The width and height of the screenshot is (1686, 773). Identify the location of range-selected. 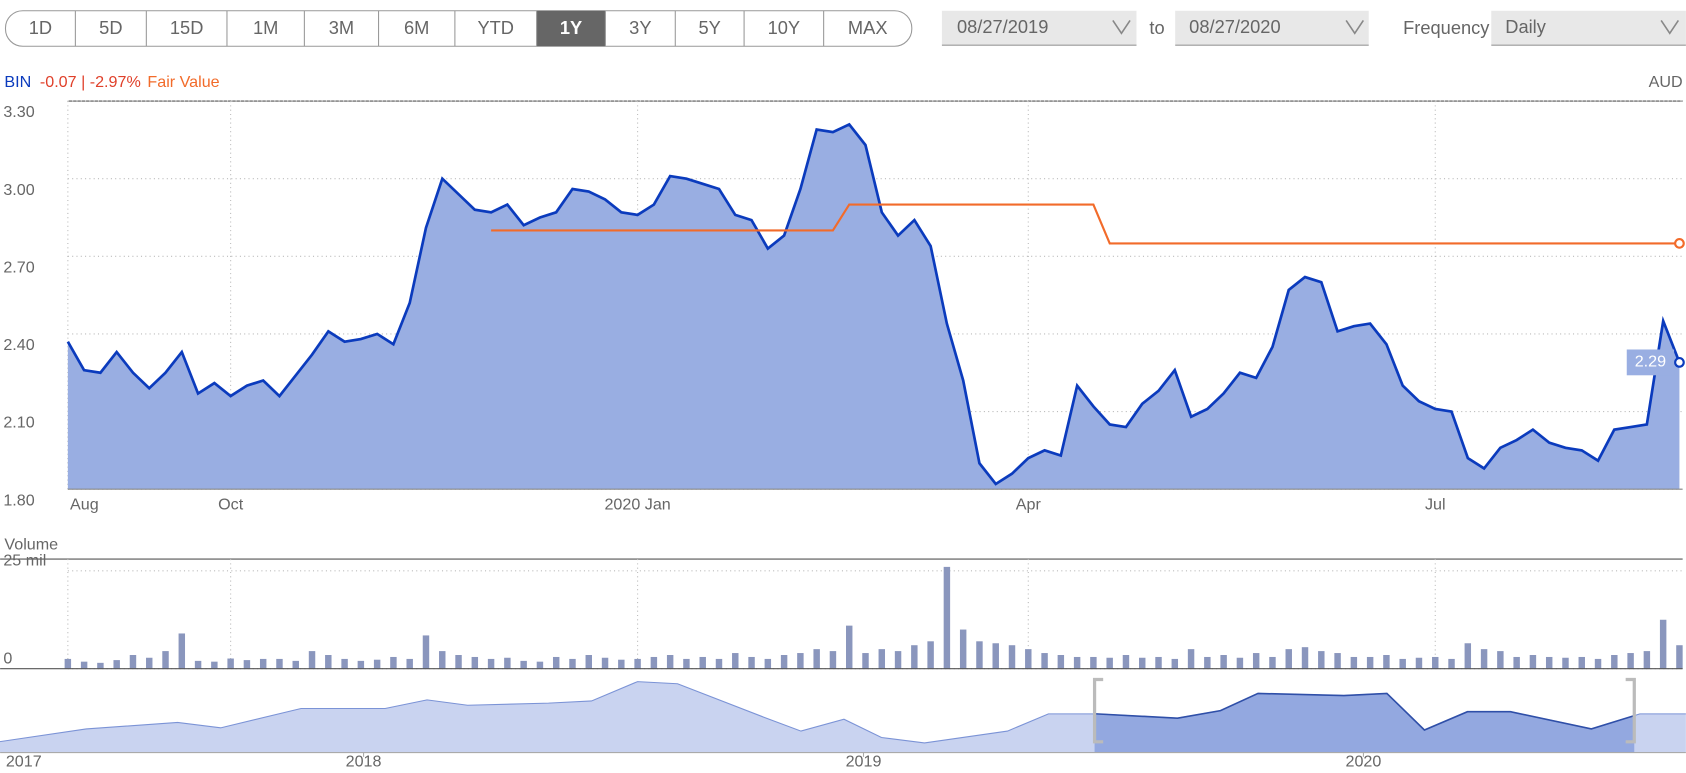
(571, 28).